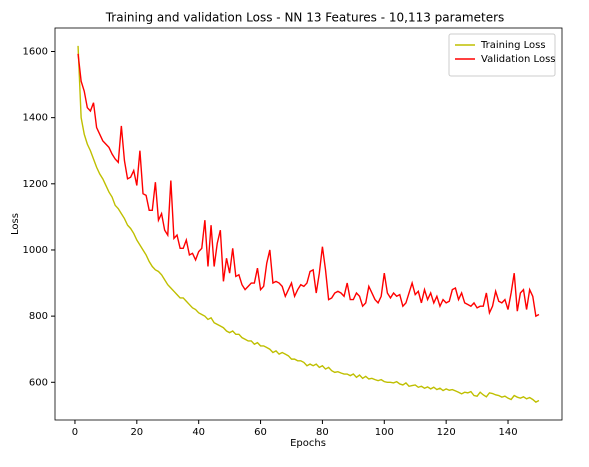 The image size is (589, 467). What do you see at coordinates (513, 45) in the screenshot?
I see `legend-label: Training Loss` at bounding box center [513, 45].